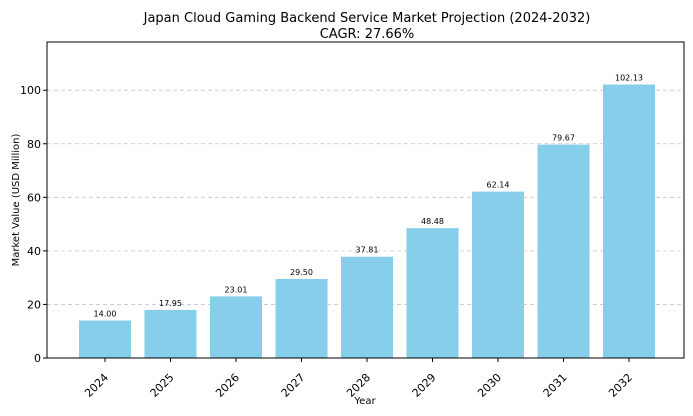  What do you see at coordinates (162, 385) in the screenshot?
I see `x-tick-label-2025: 2025` at bounding box center [162, 385].